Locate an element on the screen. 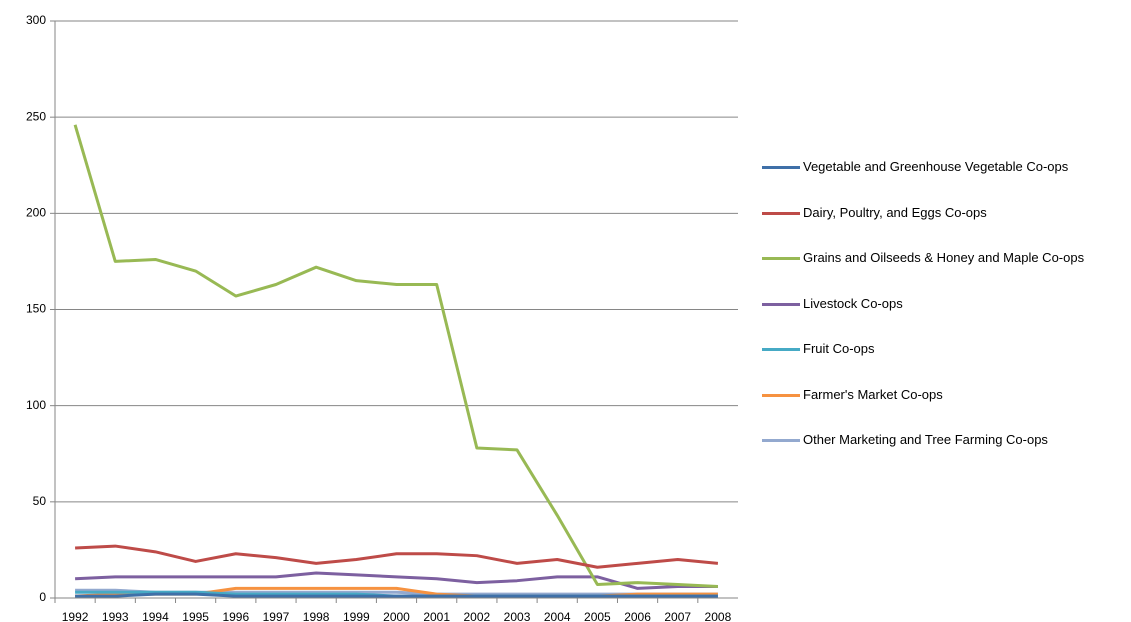  x-tick-label: 1992 is located at coordinates (75, 616).